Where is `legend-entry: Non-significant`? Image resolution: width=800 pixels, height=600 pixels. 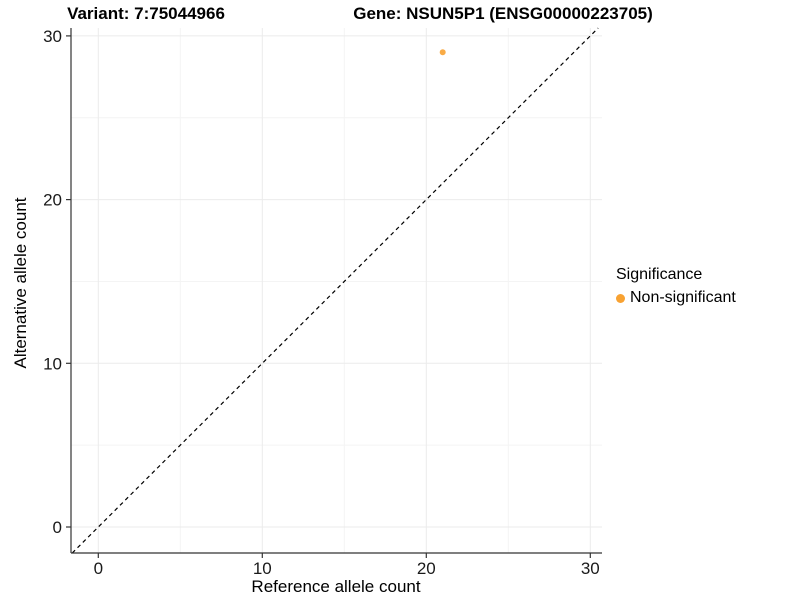
legend-entry: Non-significant is located at coordinates (676, 298).